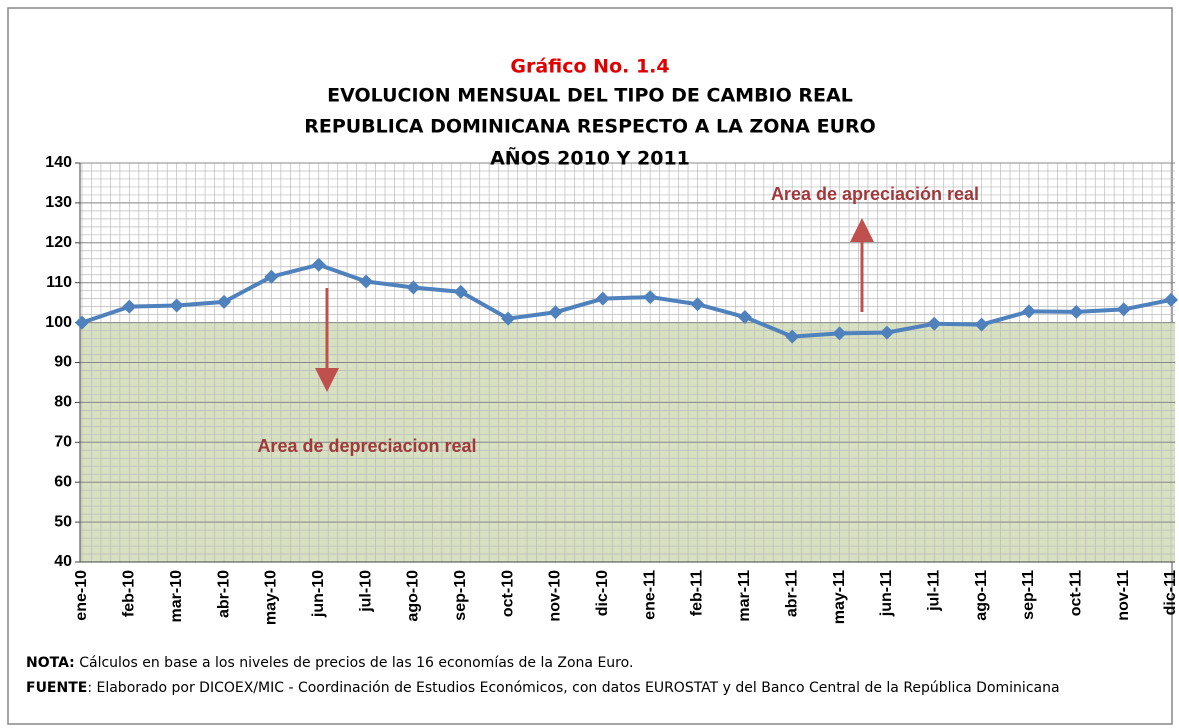  Describe the element at coordinates (1028, 595) in the screenshot. I see `x-tick-label: sep-11` at that location.